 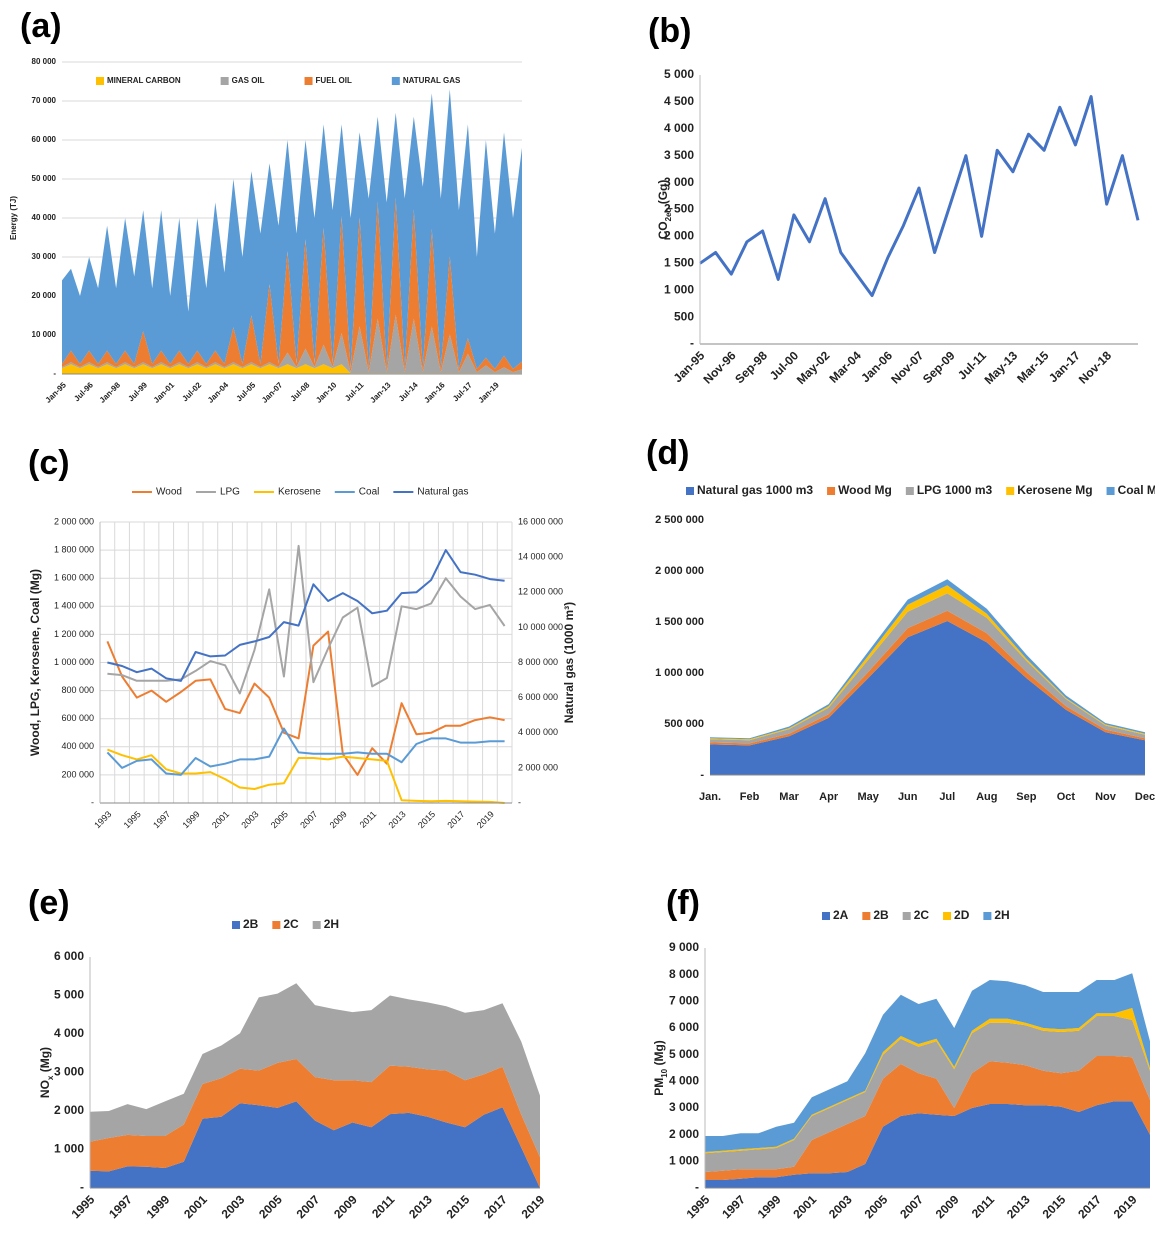 What do you see at coordinates (120, 1206) in the screenshot?
I see `x-tick-label: 1997` at bounding box center [120, 1206].